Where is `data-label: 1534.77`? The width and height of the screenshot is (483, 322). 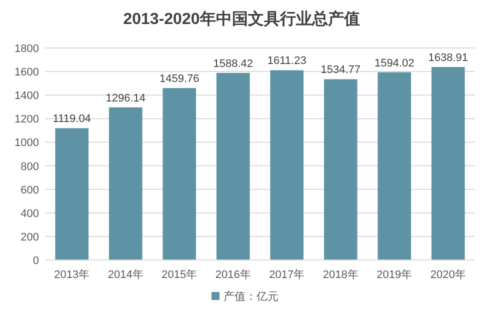
data-label: 1534.77 is located at coordinates (340, 70).